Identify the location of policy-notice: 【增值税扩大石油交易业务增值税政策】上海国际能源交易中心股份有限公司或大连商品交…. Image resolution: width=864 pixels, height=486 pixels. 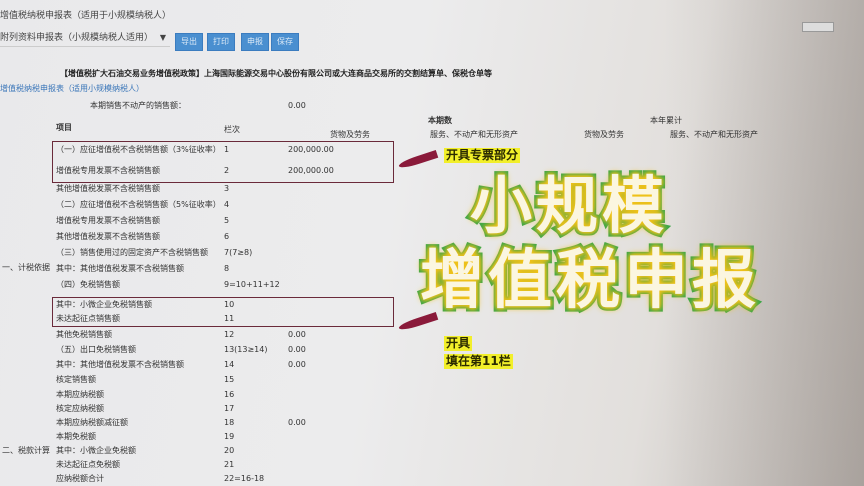
(276, 73).